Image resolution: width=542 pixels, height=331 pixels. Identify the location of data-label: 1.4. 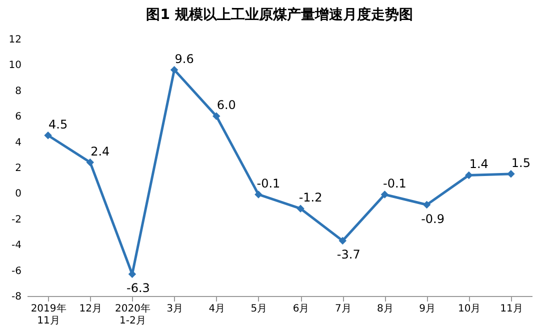
(478, 164).